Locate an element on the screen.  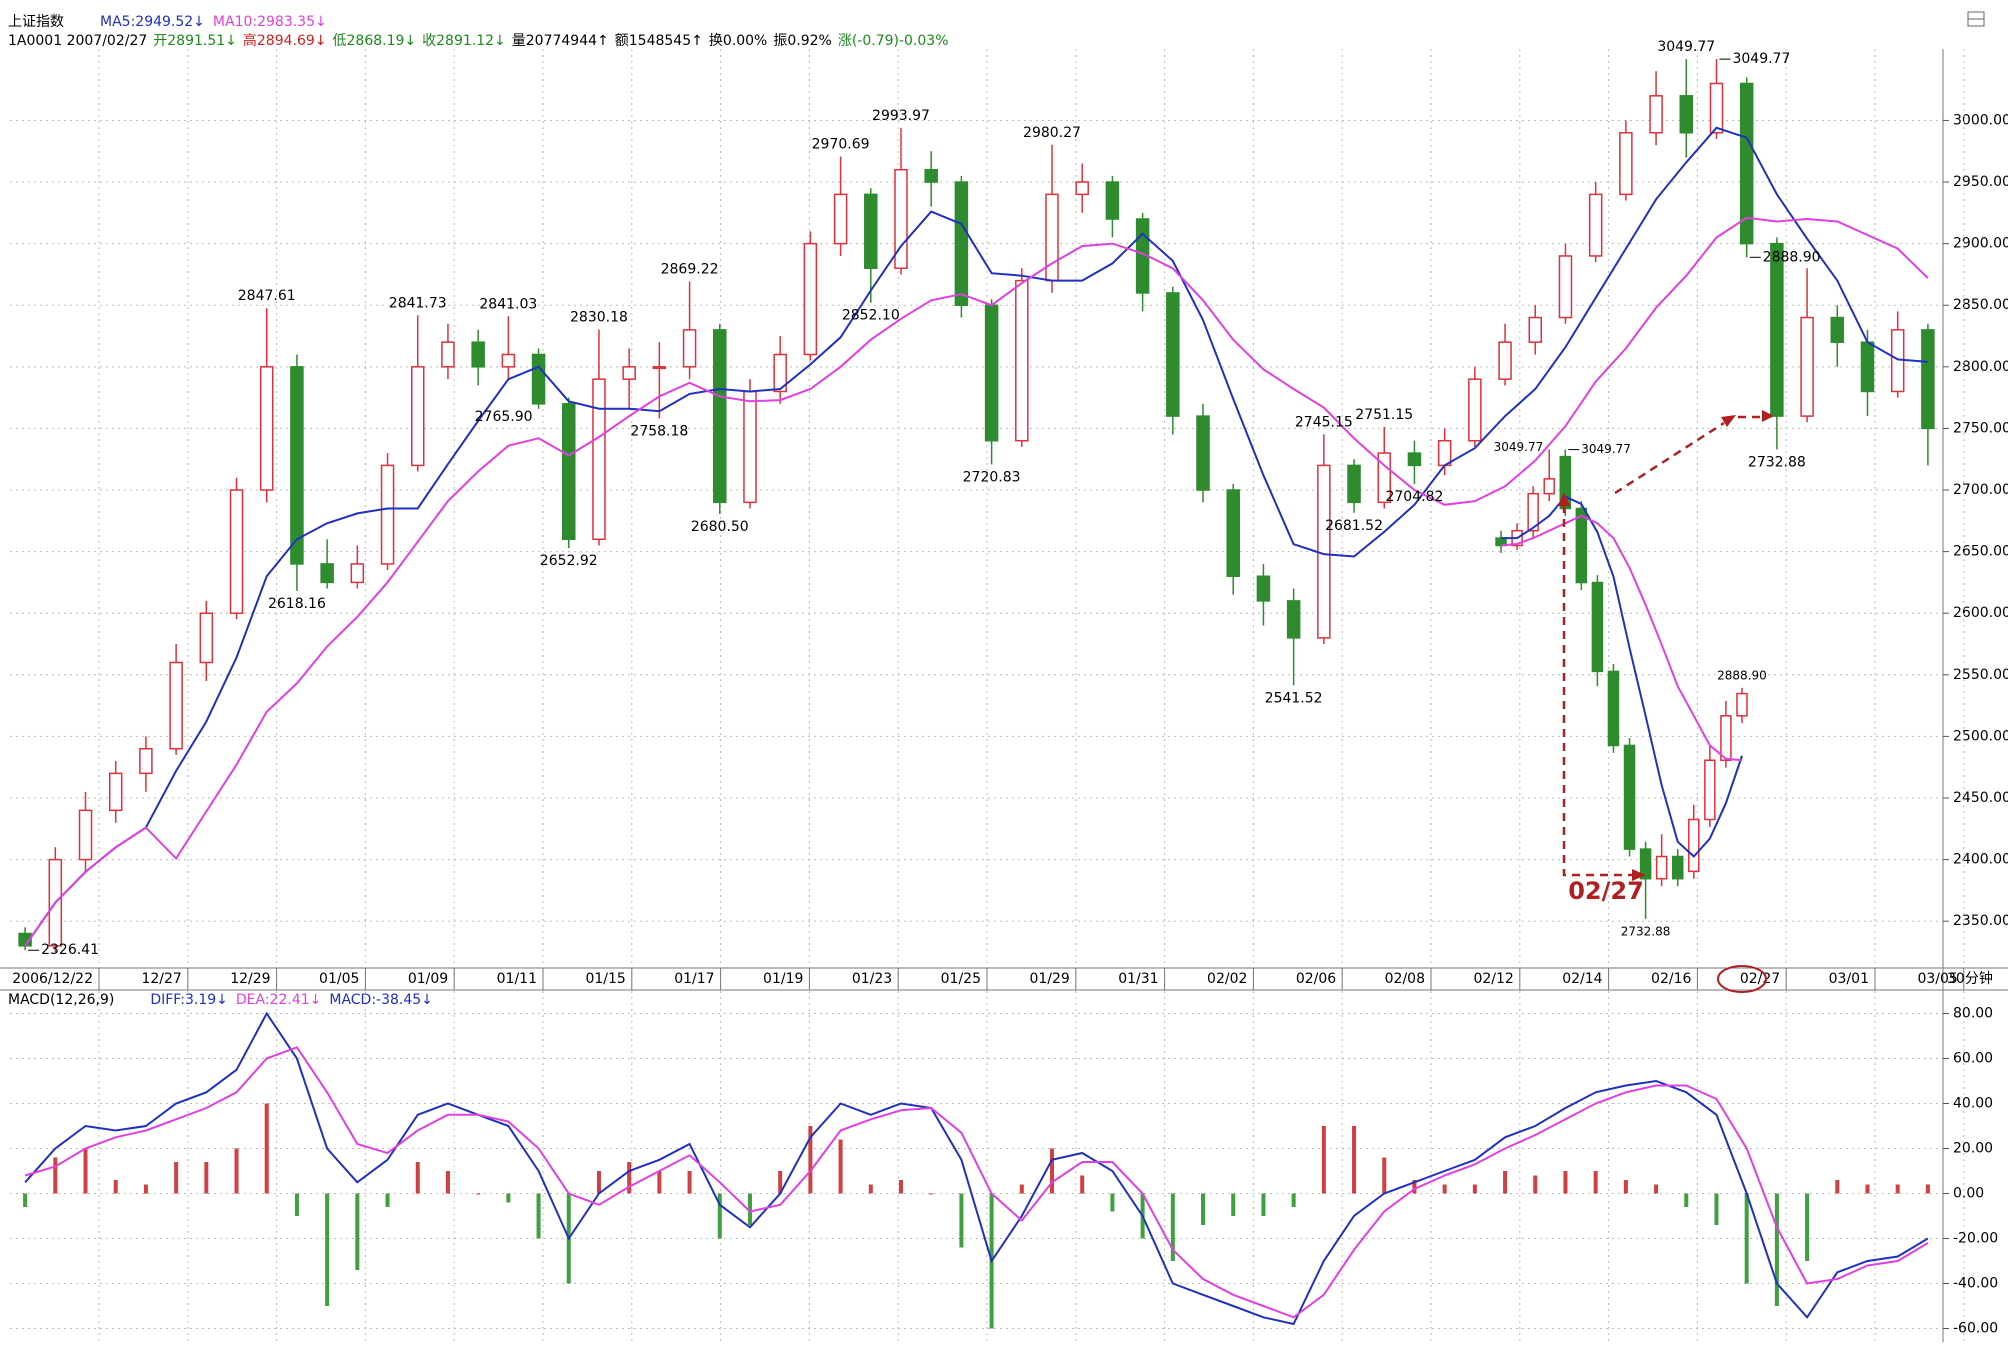
y-tick-label: 40.00 is located at coordinates (1973, 1104).